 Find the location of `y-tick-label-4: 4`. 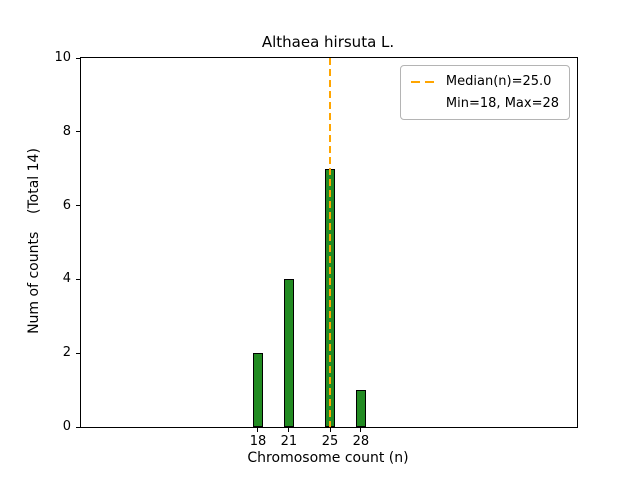

y-tick-label-4: 4 is located at coordinates (66, 279).